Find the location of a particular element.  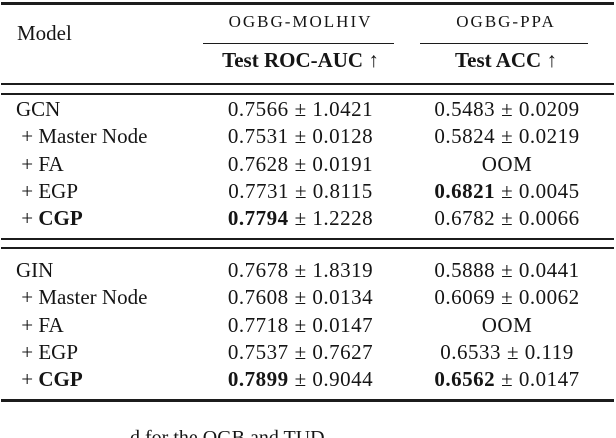

ppa-mean: 0.5888 is located at coordinates (465, 270).